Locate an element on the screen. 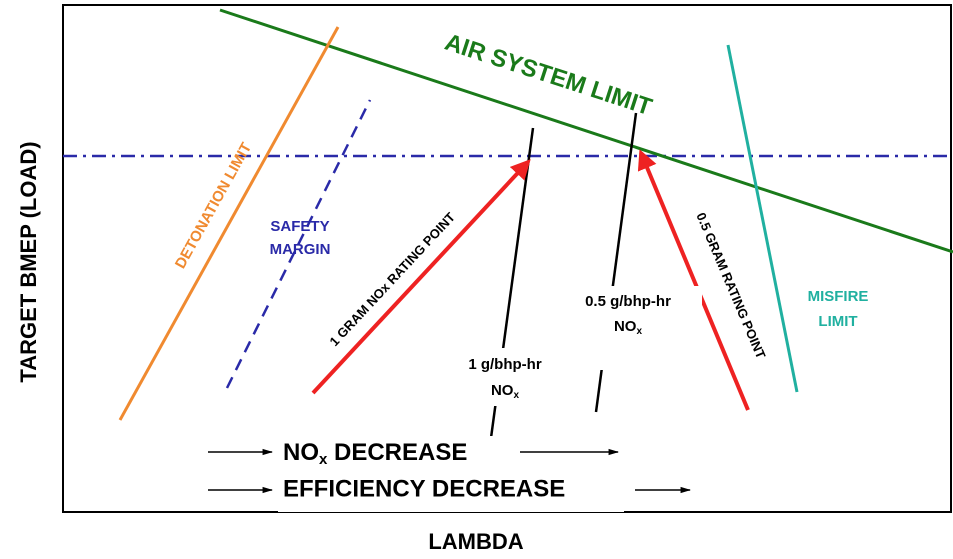 This screenshot has height=559, width=953. air-system-label: AIR SYSTEM LIMIT is located at coordinates (548, 75).